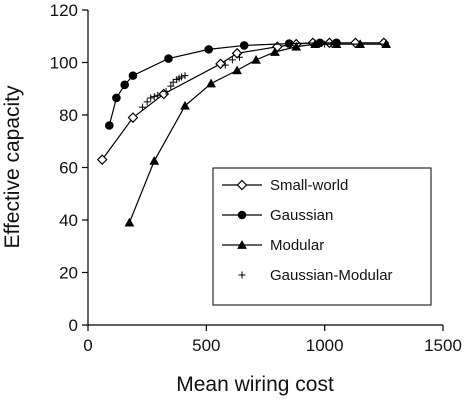 The height and width of the screenshot is (400, 473). Describe the element at coordinates (64, 63) in the screenshot. I see `y-tick-label: 100` at that location.